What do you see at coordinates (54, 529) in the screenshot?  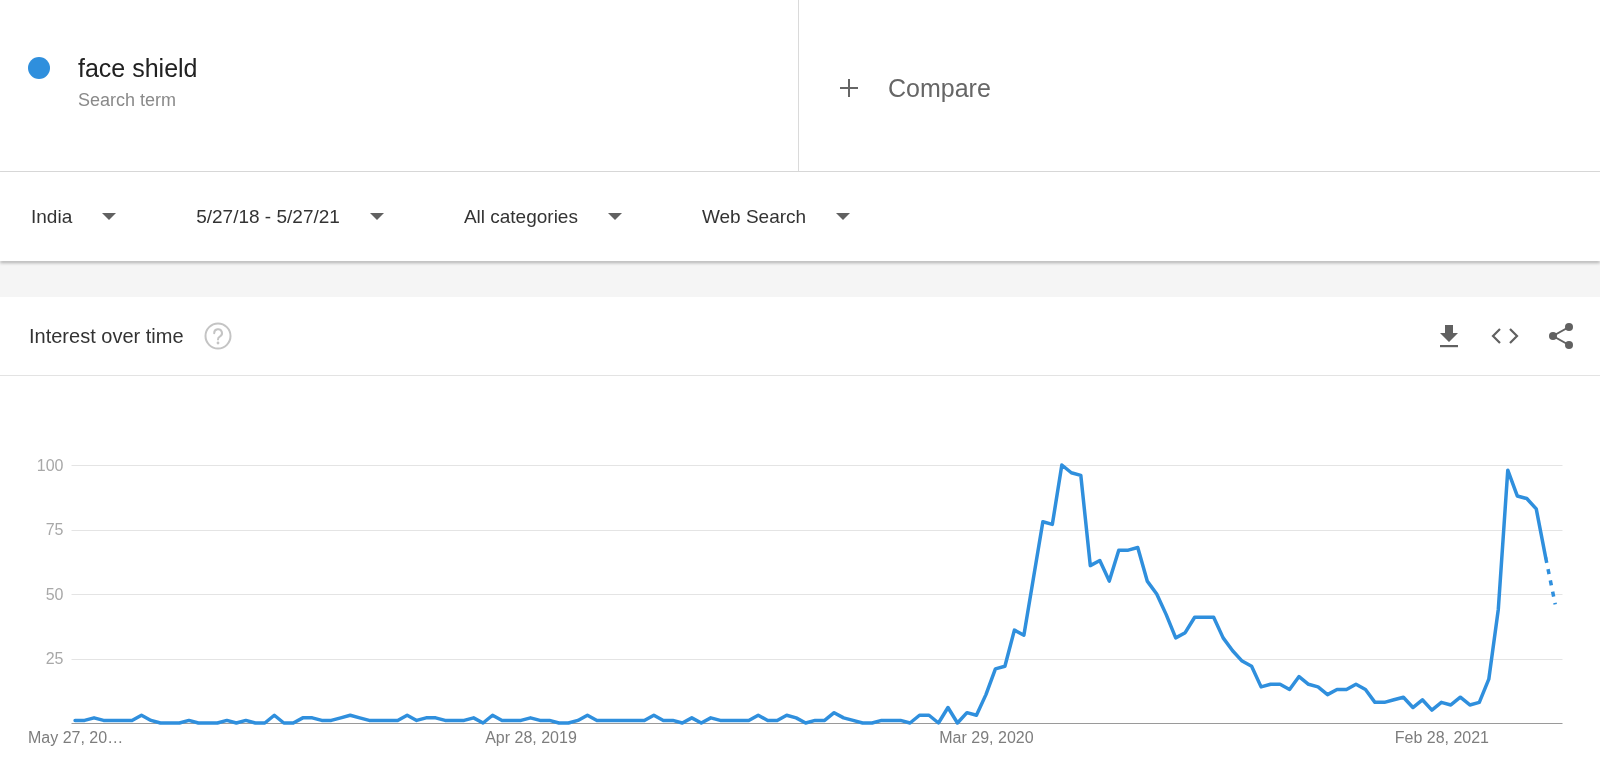 I see `y-tick-label: 75` at bounding box center [54, 529].